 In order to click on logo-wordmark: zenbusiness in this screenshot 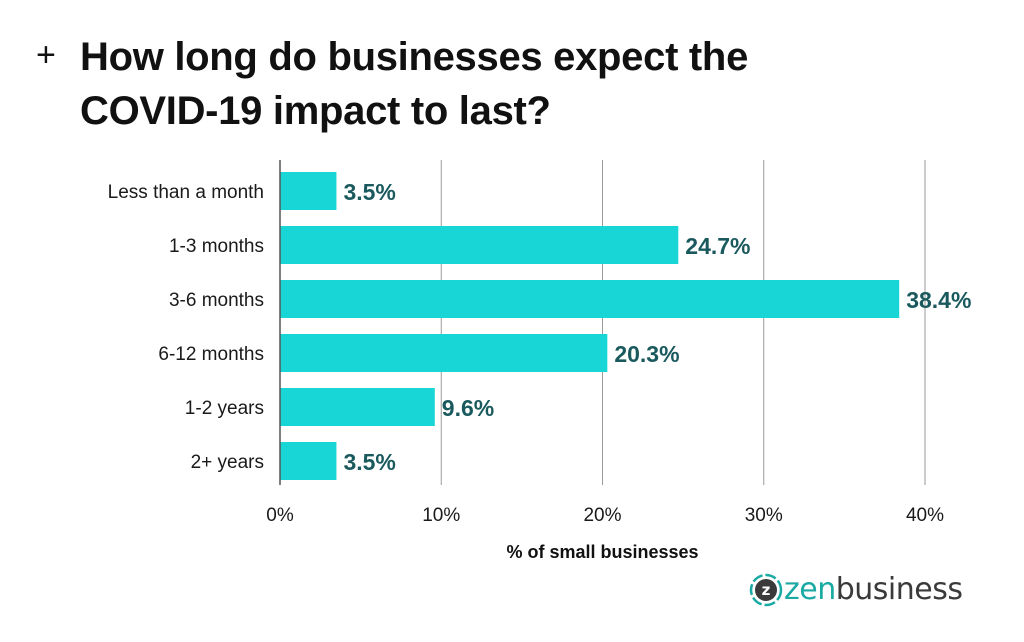, I will do `click(873, 589)`.